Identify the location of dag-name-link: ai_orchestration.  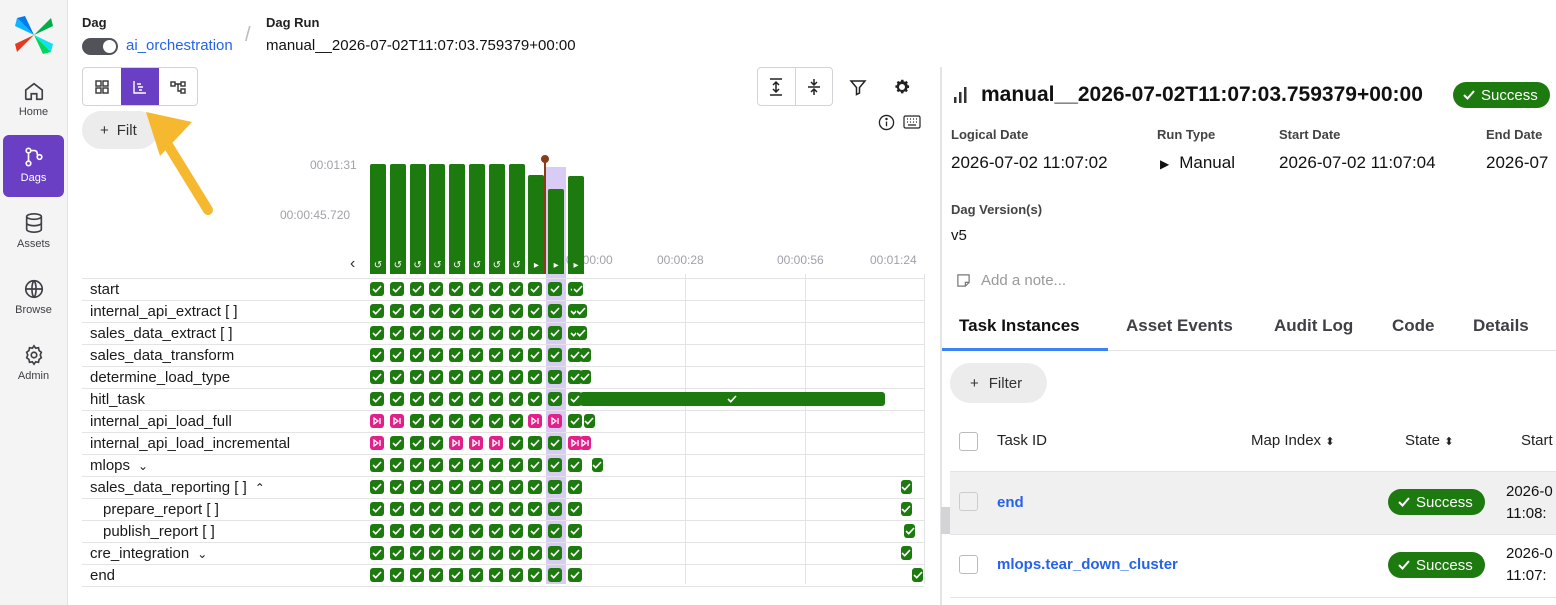
(179, 45).